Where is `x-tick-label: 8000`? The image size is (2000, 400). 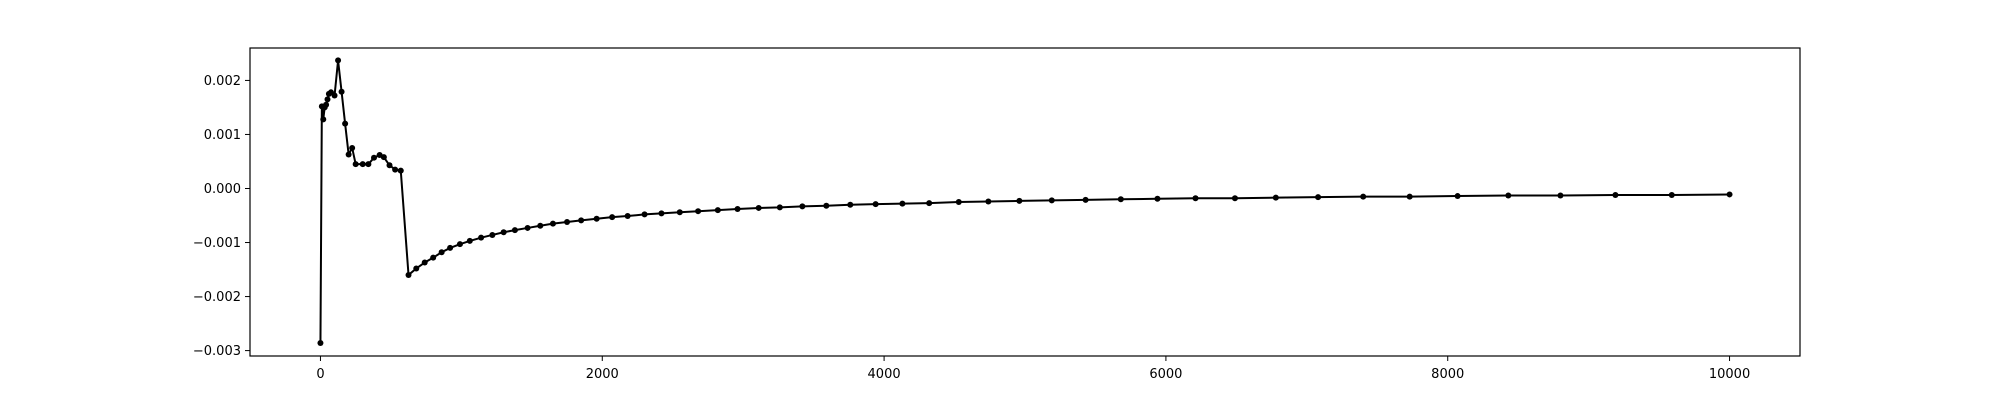 x-tick-label: 8000 is located at coordinates (1447, 374).